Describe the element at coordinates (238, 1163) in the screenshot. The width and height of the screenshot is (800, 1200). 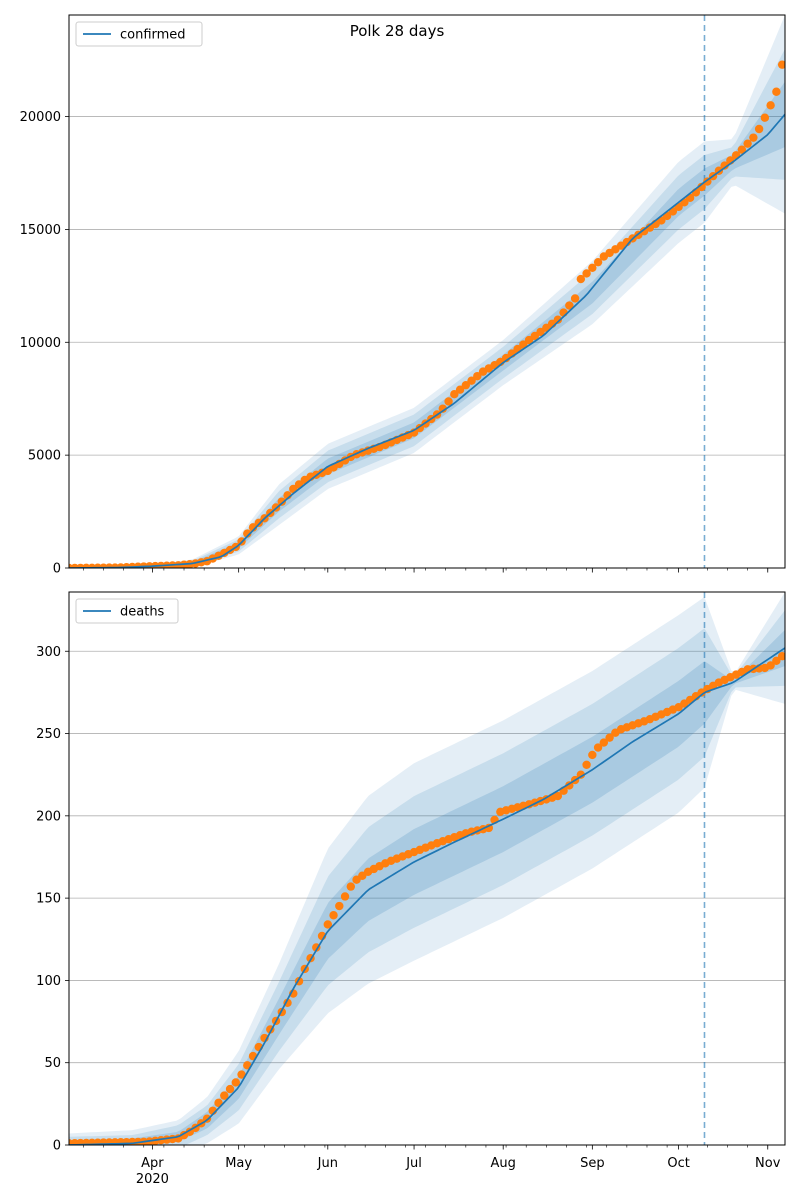
I see `deaths-x-tick-label: May` at that location.